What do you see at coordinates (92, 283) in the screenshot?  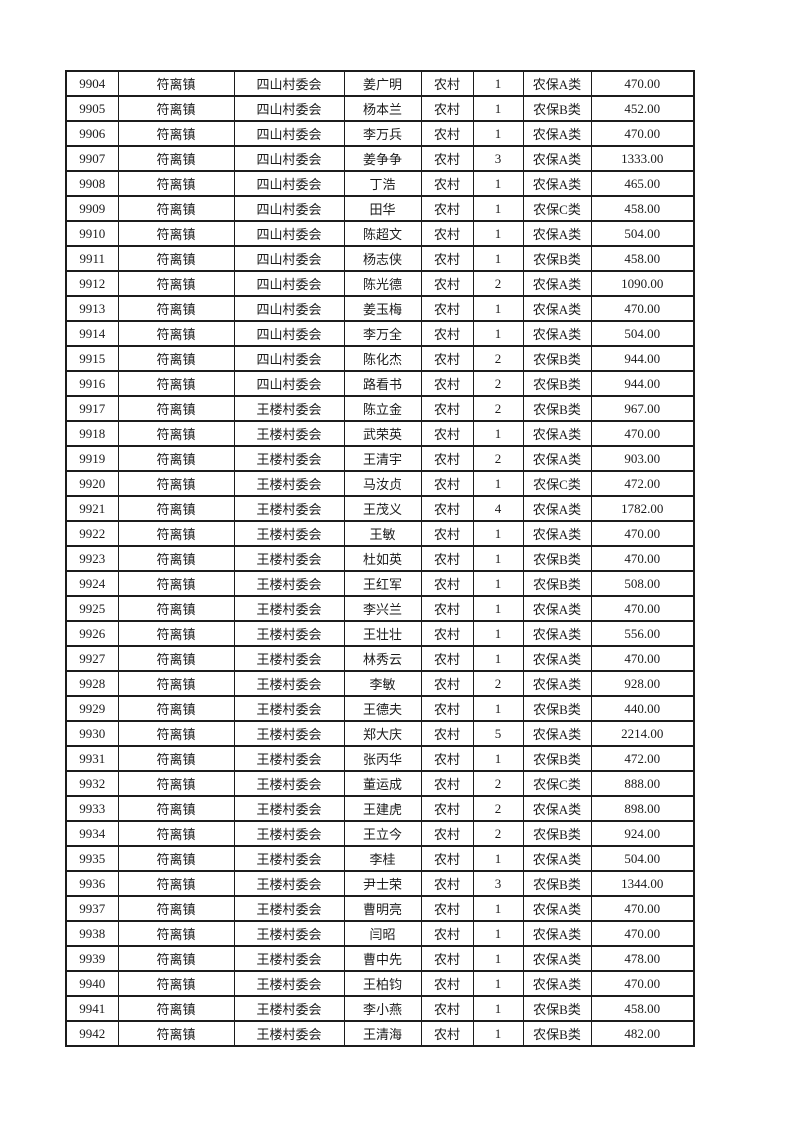 I see `cell-serial-number: 9912` at bounding box center [92, 283].